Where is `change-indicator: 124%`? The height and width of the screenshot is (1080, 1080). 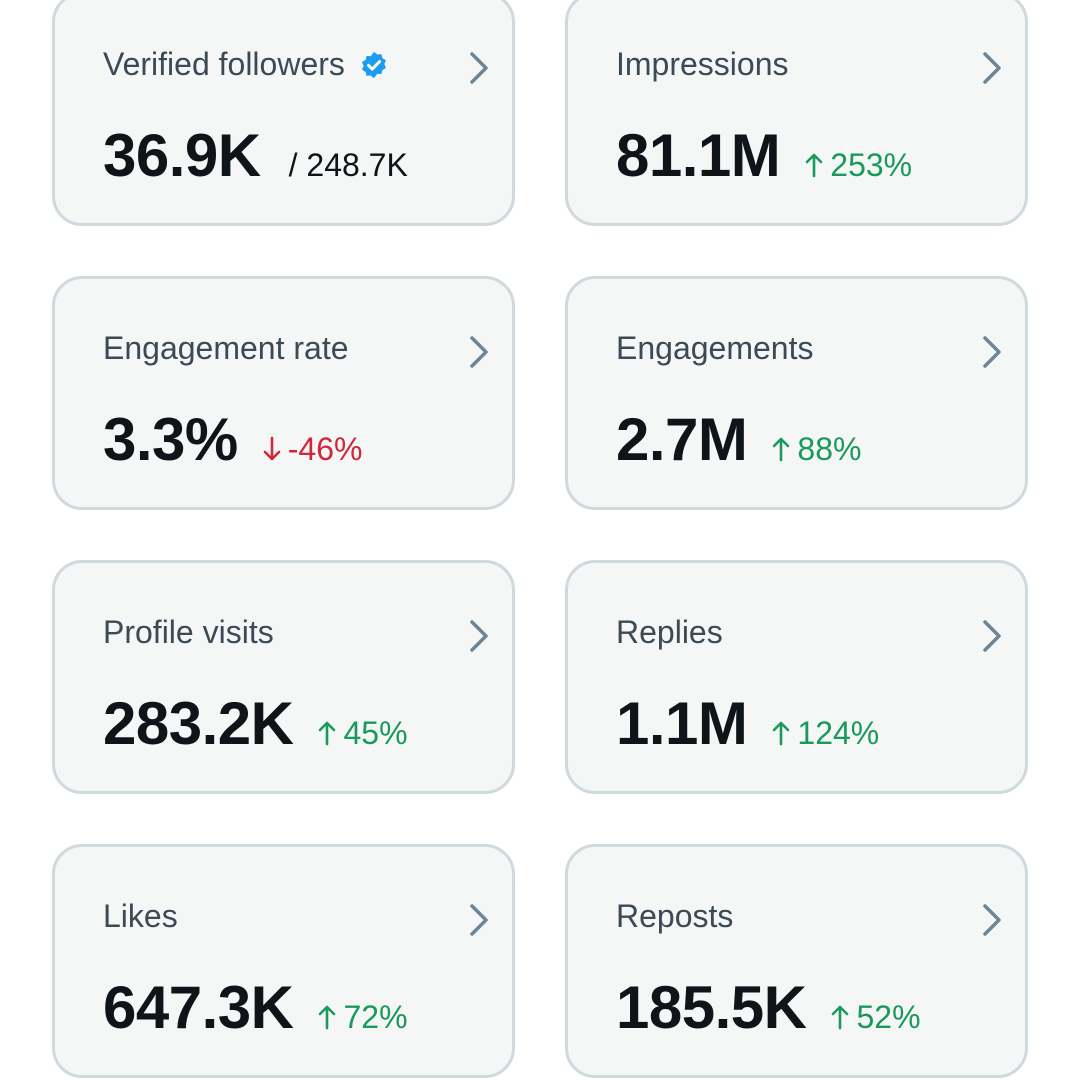 change-indicator: 124% is located at coordinates (825, 733).